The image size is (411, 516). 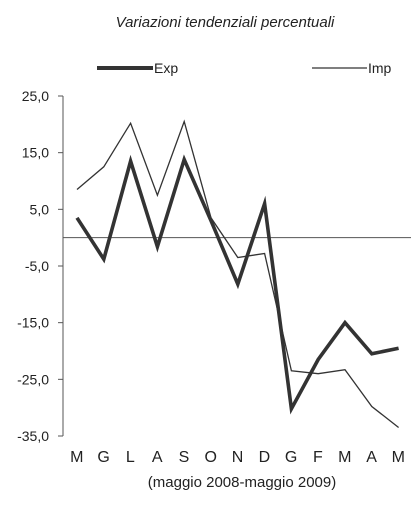 I want to click on chart-title: Variazioni tendenziali percentuali, so click(x=225, y=22).